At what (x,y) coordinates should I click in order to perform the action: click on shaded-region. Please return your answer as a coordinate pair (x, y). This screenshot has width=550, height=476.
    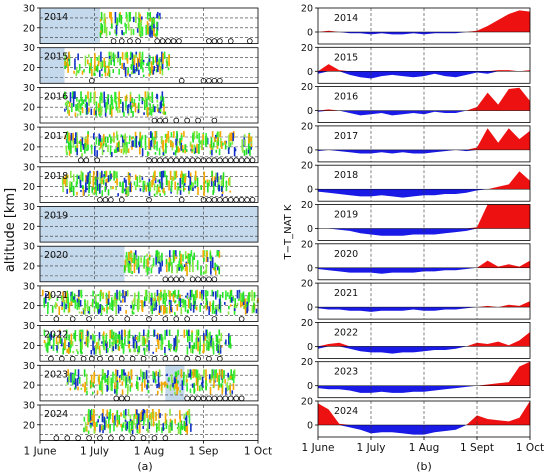
    Looking at the image, I should click on (70, 26).